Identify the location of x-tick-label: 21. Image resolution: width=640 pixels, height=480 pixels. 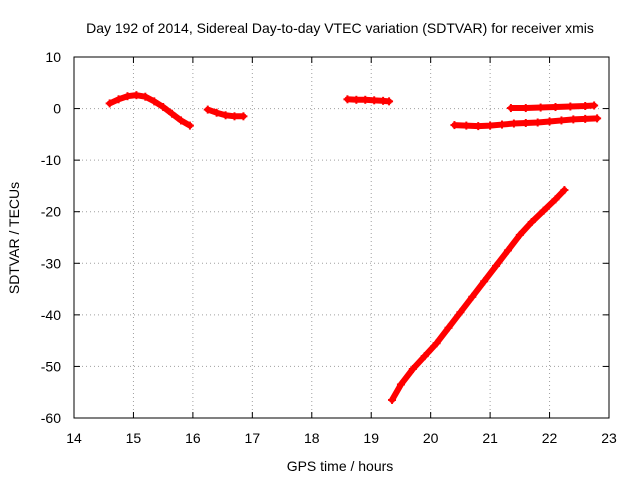
(490, 438).